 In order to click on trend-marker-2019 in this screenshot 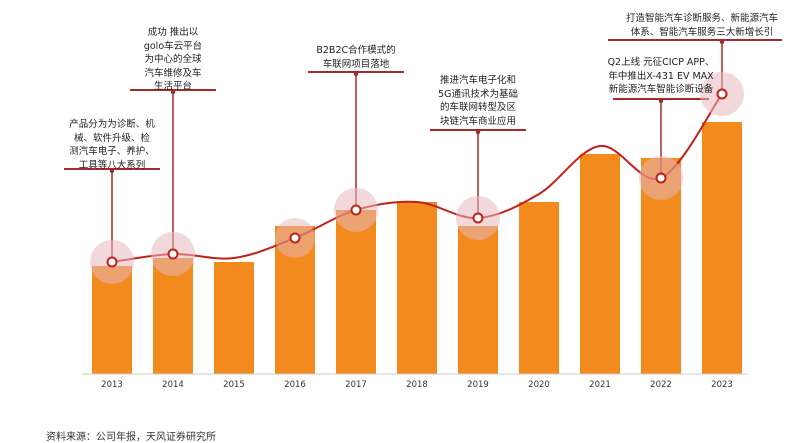, I will do `click(478, 218)`.